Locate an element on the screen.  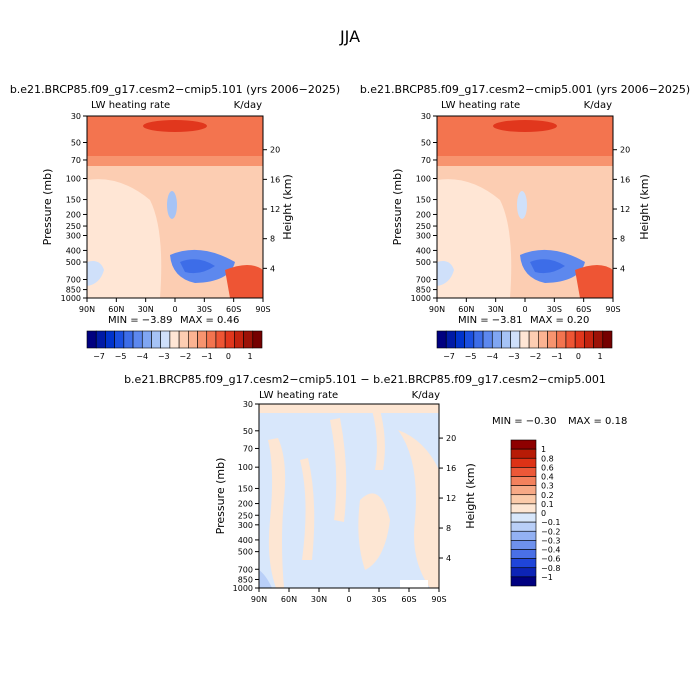
panel-1-midlevel-region is located at coordinates (124, 238).